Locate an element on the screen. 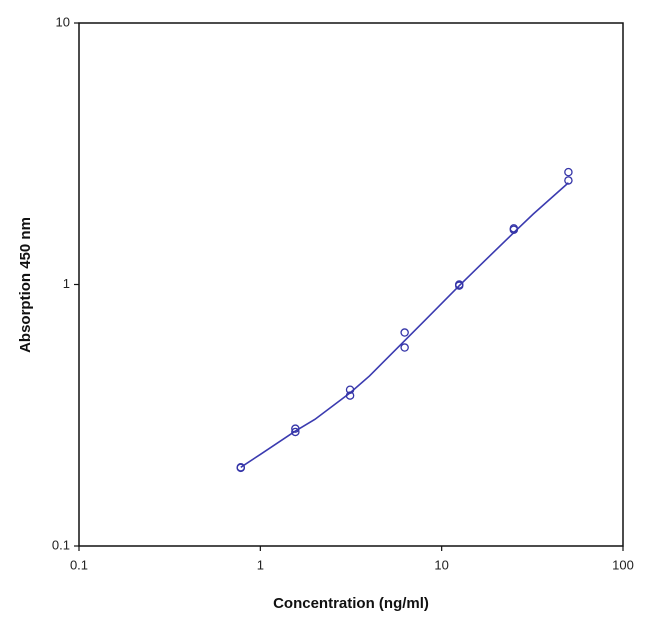 Image resolution: width=650 pixels, height=622 pixels. y-tick-label: 1 is located at coordinates (66, 283).